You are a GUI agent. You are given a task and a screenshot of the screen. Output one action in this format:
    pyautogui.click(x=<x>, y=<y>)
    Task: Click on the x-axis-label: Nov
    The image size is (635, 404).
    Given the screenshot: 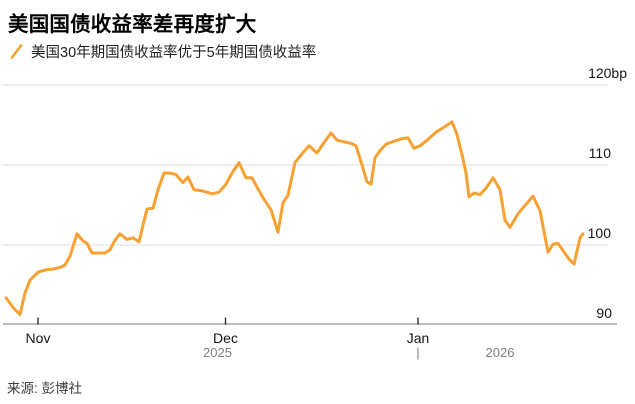 What is the action you would take?
    pyautogui.click(x=38, y=338)
    